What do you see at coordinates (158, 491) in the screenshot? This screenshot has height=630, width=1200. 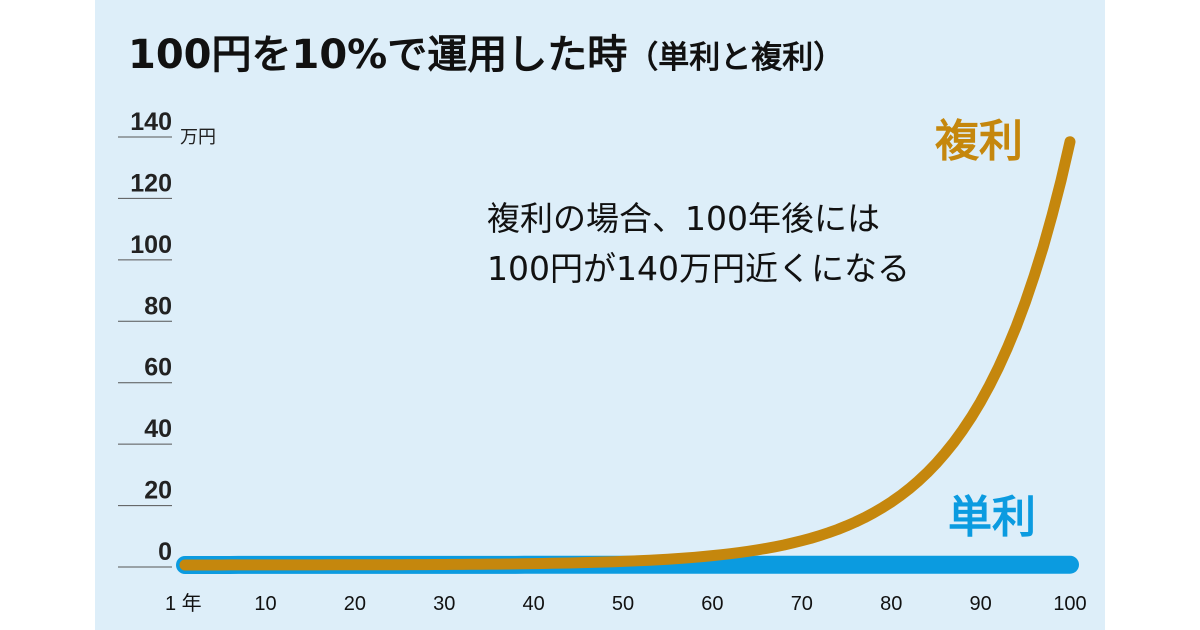 I see `y-tick-label: 20` at bounding box center [158, 491].